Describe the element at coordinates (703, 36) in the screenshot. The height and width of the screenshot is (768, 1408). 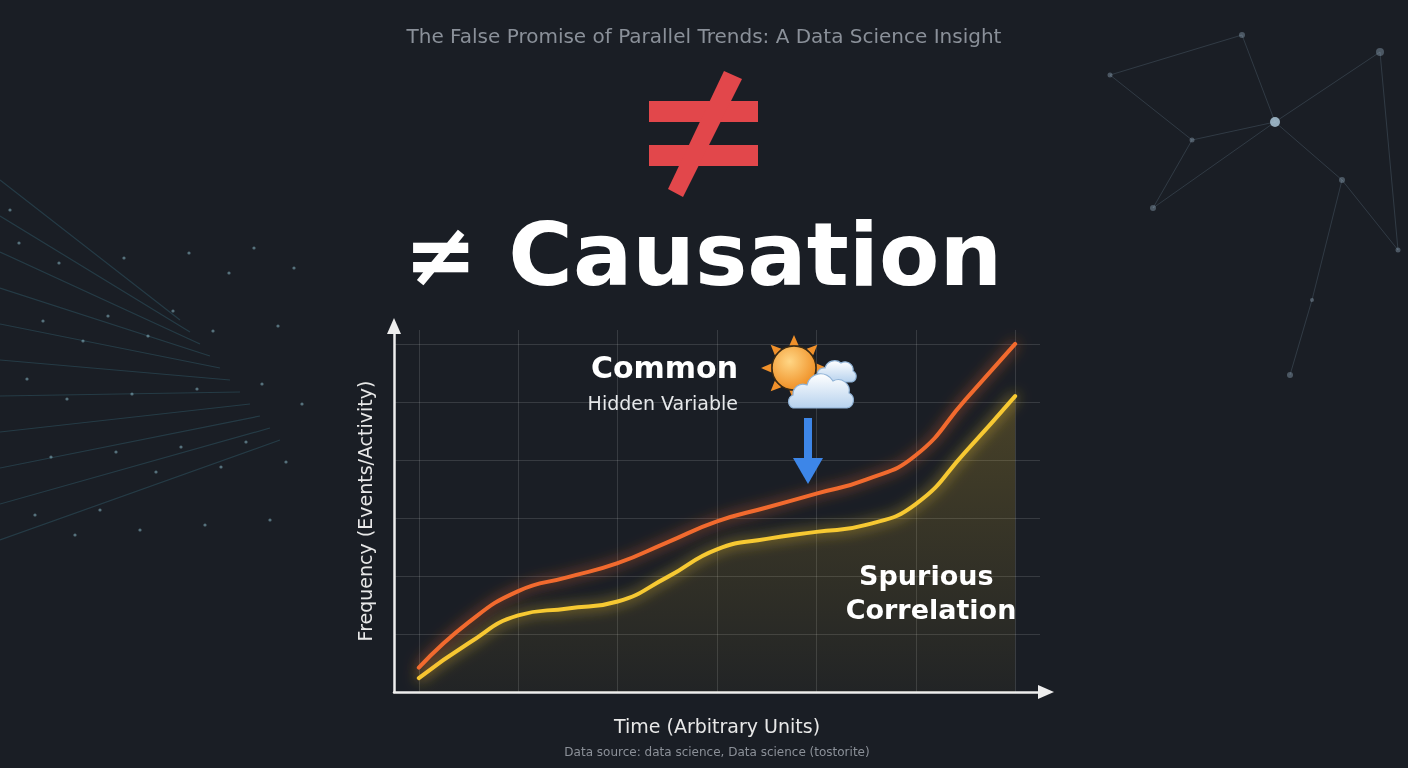
I see `chart-title: The False Promise of Parallel Trends: A Data Science Insight` at that location.